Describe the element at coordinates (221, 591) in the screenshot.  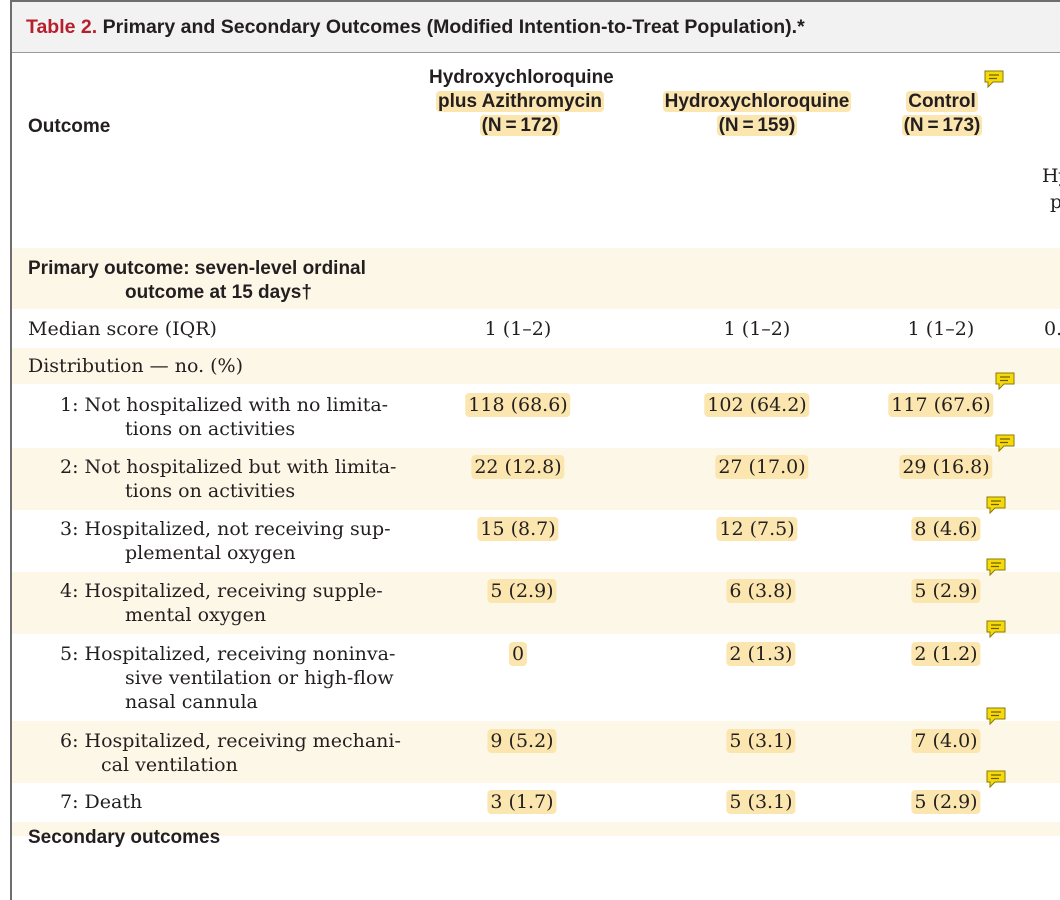
I see `row-label: 4: Hospitalized, receiving supple-` at that location.